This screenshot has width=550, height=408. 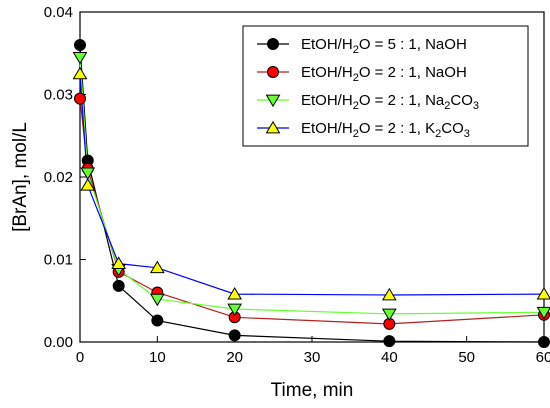 I want to click on legend-text-part: O = 5 : 1, NaOH, so click(x=413, y=44).